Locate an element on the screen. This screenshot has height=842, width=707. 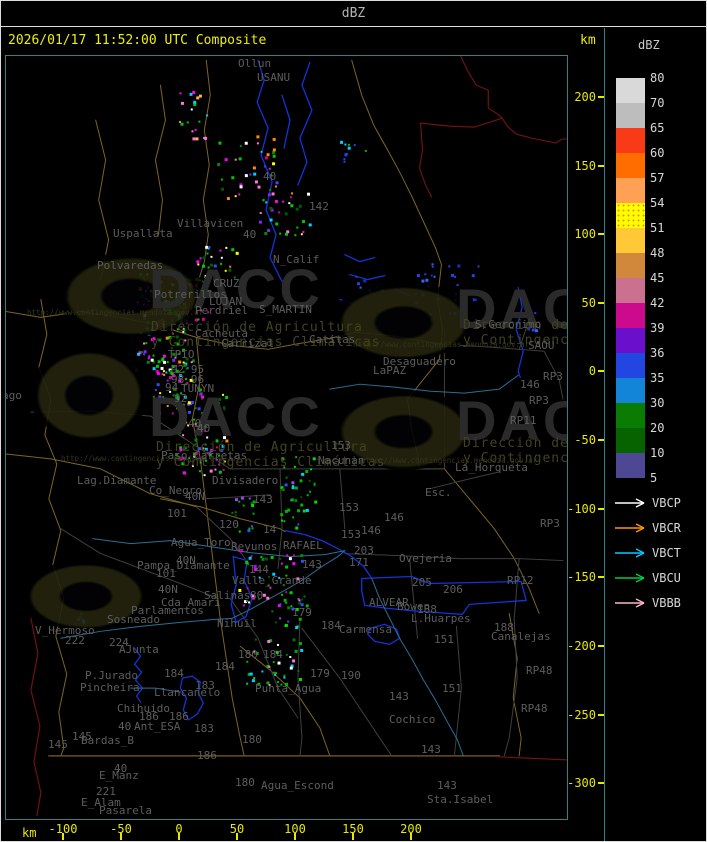
horizontal-axis-tick-label: 200 is located at coordinates (411, 829).